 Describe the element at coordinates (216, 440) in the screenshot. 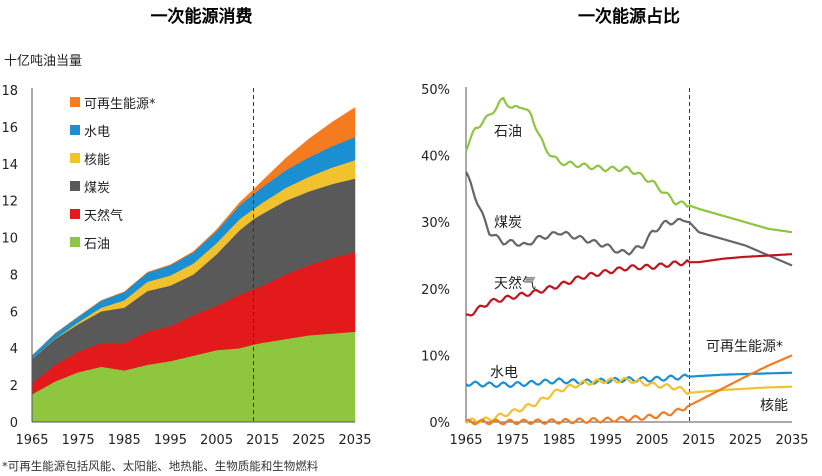

I see `left-x-tick-label: 2005` at that location.